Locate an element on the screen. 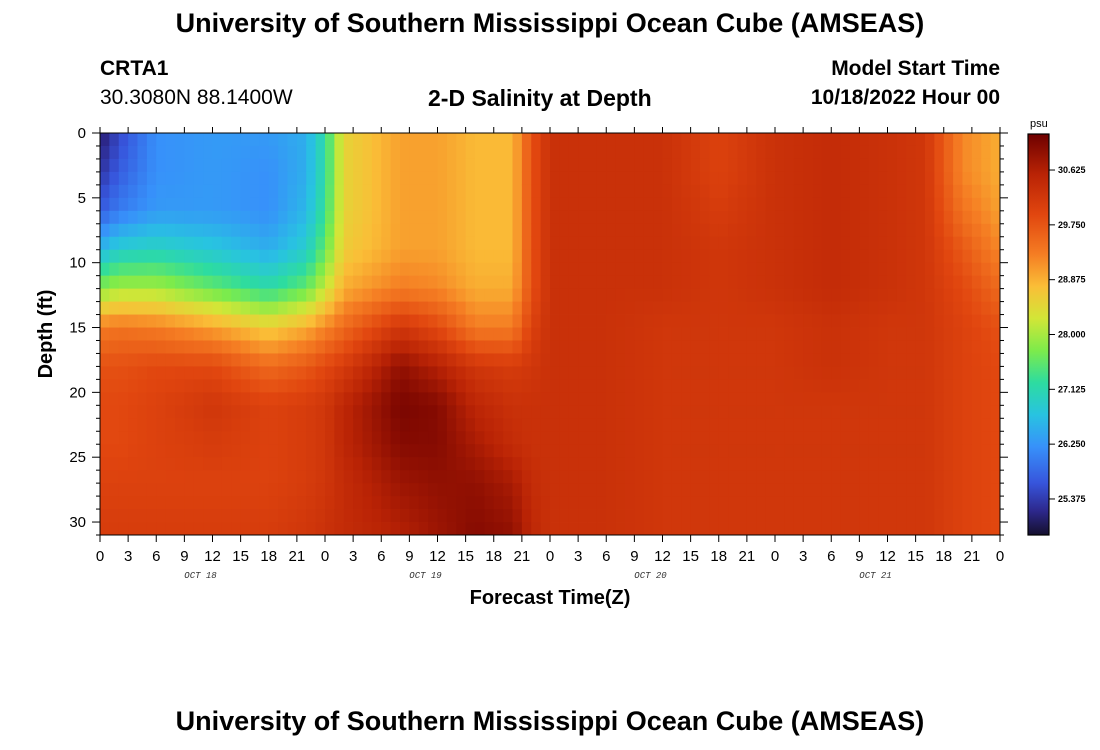 The height and width of the screenshot is (750, 1100). x-tick-label: 9 is located at coordinates (409, 556).